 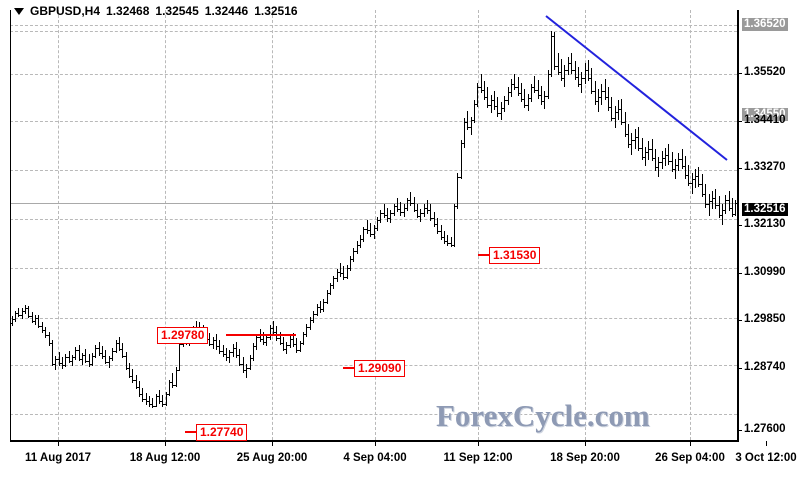 I want to click on time-axis-label-4: 11 Sep 12:00, so click(x=478, y=458).